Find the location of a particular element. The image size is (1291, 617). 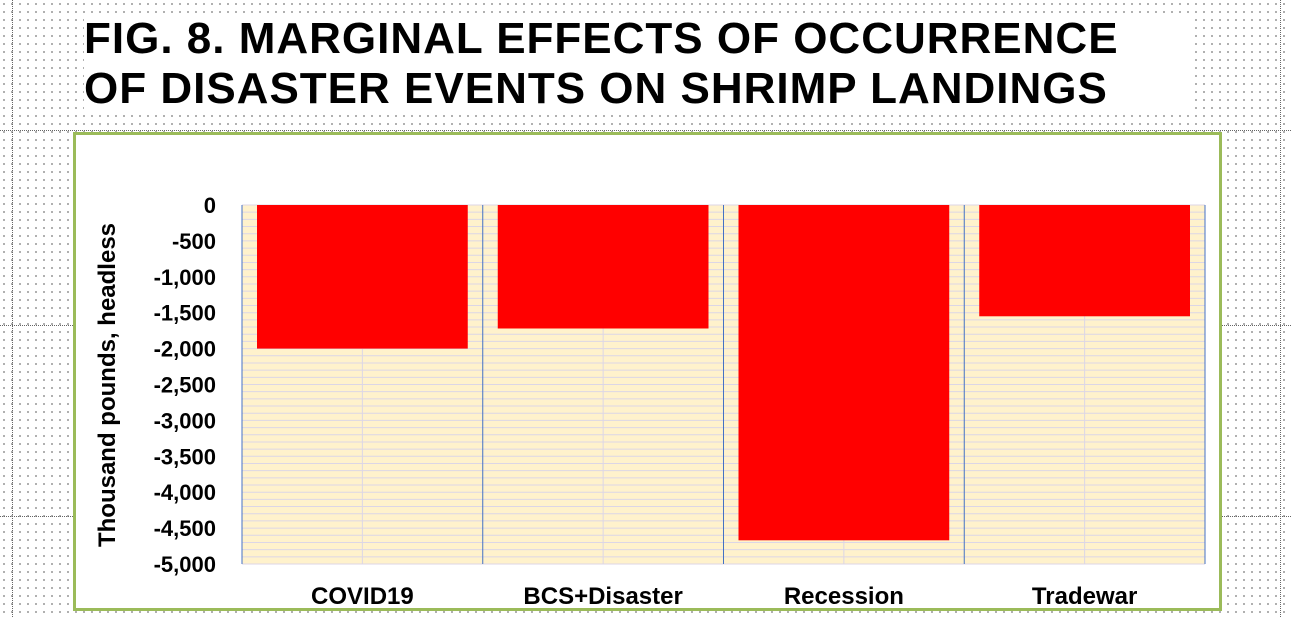

y-tick-label: -3,000 is located at coordinates (185, 420).